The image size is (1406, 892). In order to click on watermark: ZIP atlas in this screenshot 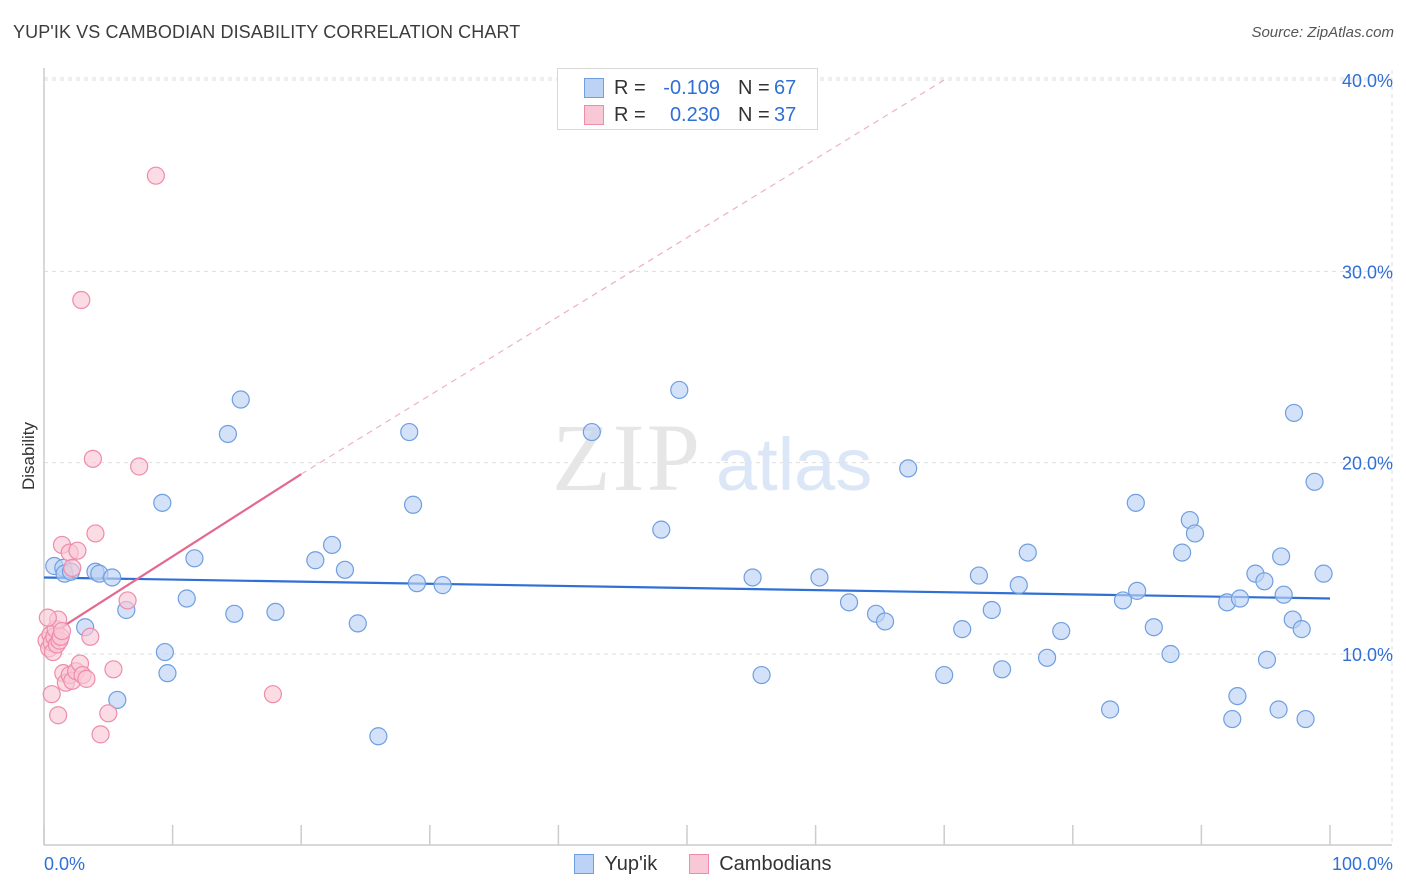, I will do `click(712, 457)`.